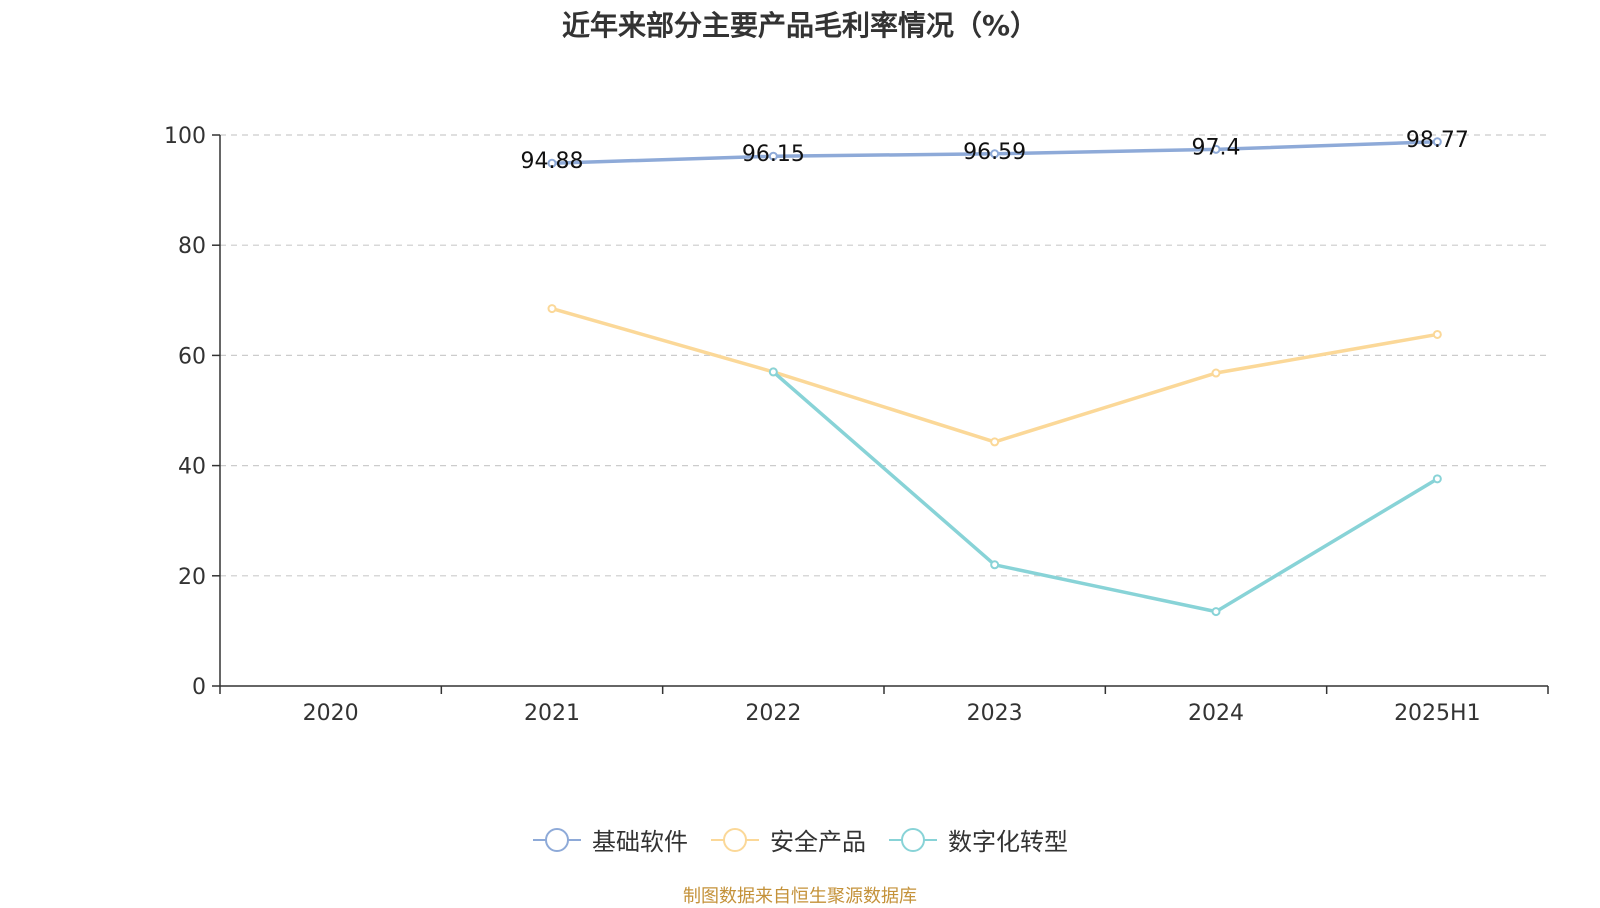 The image size is (1600, 908). I want to click on data-label: 96.15, so click(773, 154).